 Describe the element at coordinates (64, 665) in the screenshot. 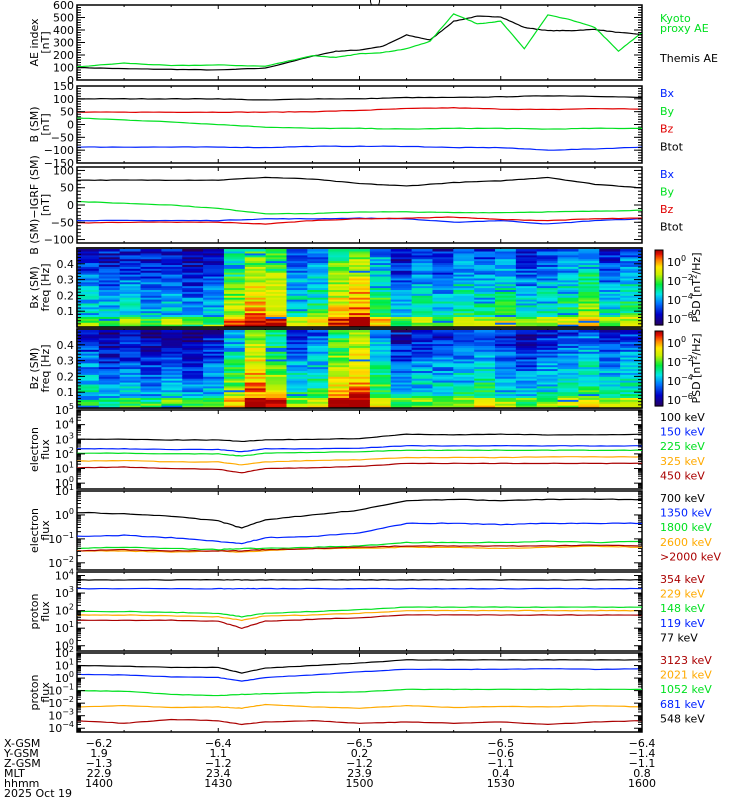

I see `y-tick-label: 101` at that location.